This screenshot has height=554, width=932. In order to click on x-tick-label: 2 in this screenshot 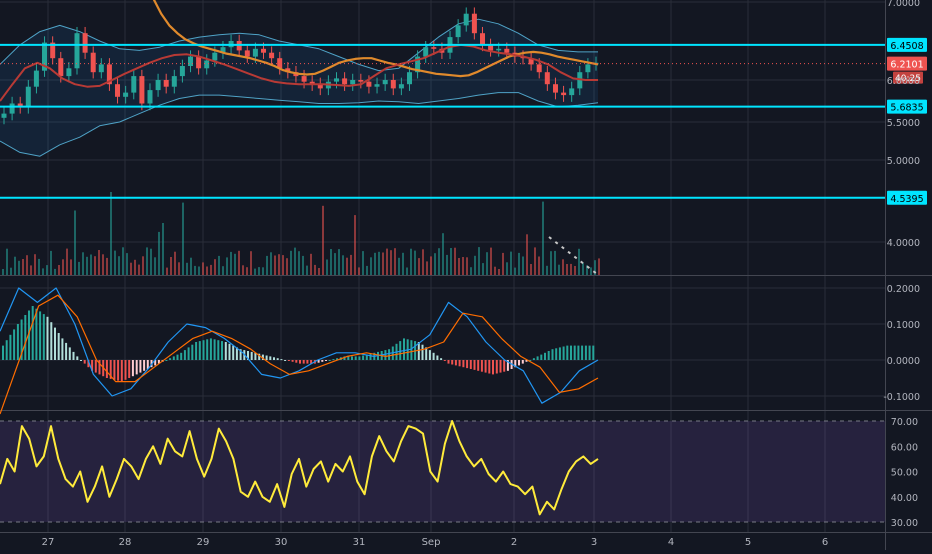, I will do `click(514, 542)`.